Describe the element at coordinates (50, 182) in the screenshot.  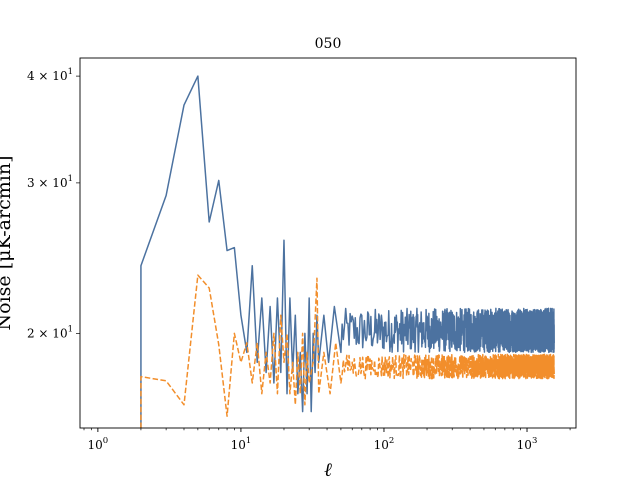
I see `y-tick-label: 3 × 101` at that location.